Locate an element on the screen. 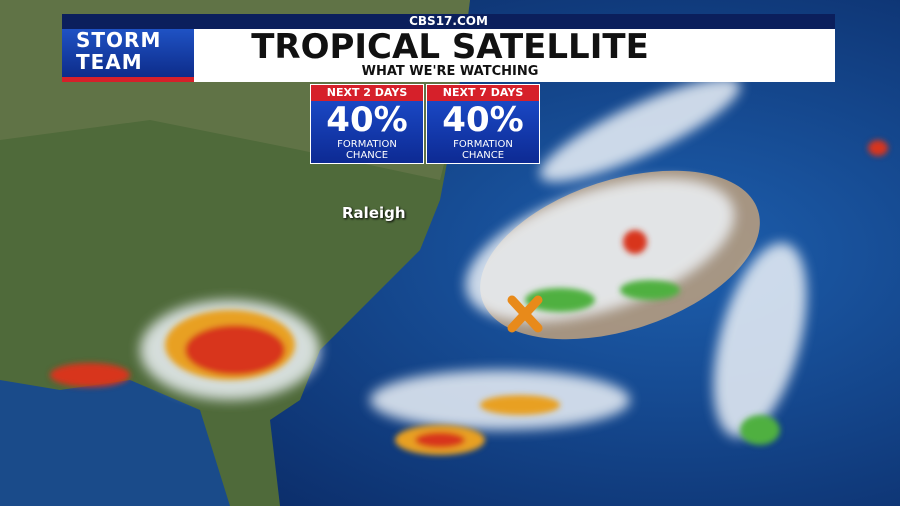  period: NEXT 2 DAYS is located at coordinates (367, 93).